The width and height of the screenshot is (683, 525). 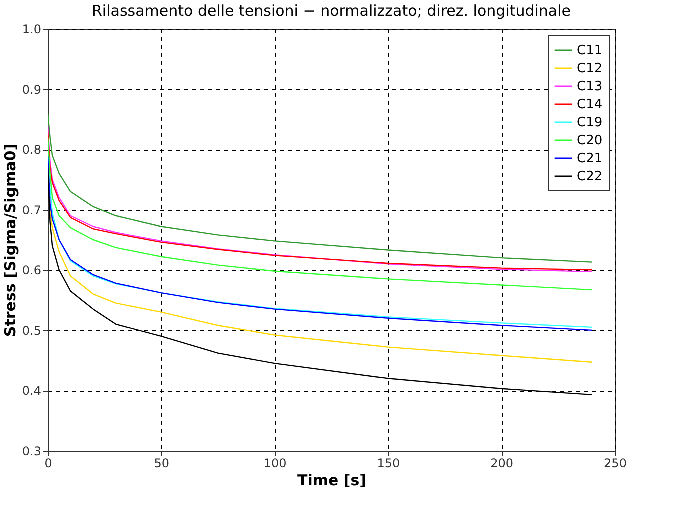 I want to click on legend-label: C22, so click(x=590, y=177).